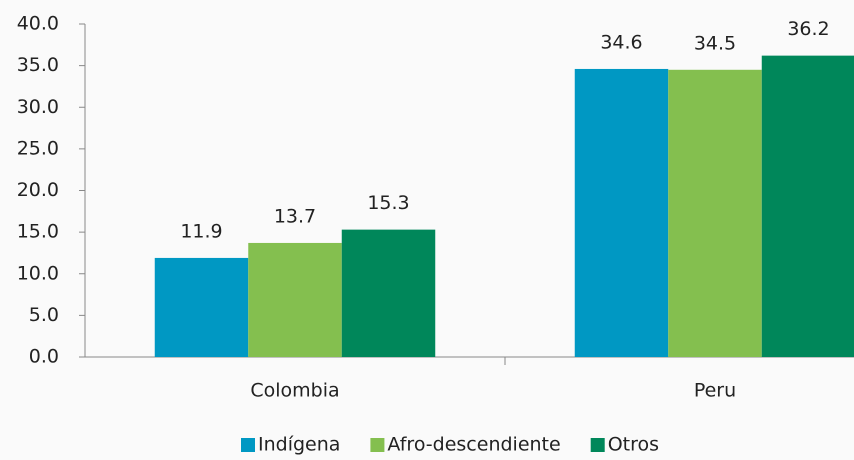 Image resolution: width=854 pixels, height=460 pixels. I want to click on y-tick-label: 35.0, so click(38, 65).